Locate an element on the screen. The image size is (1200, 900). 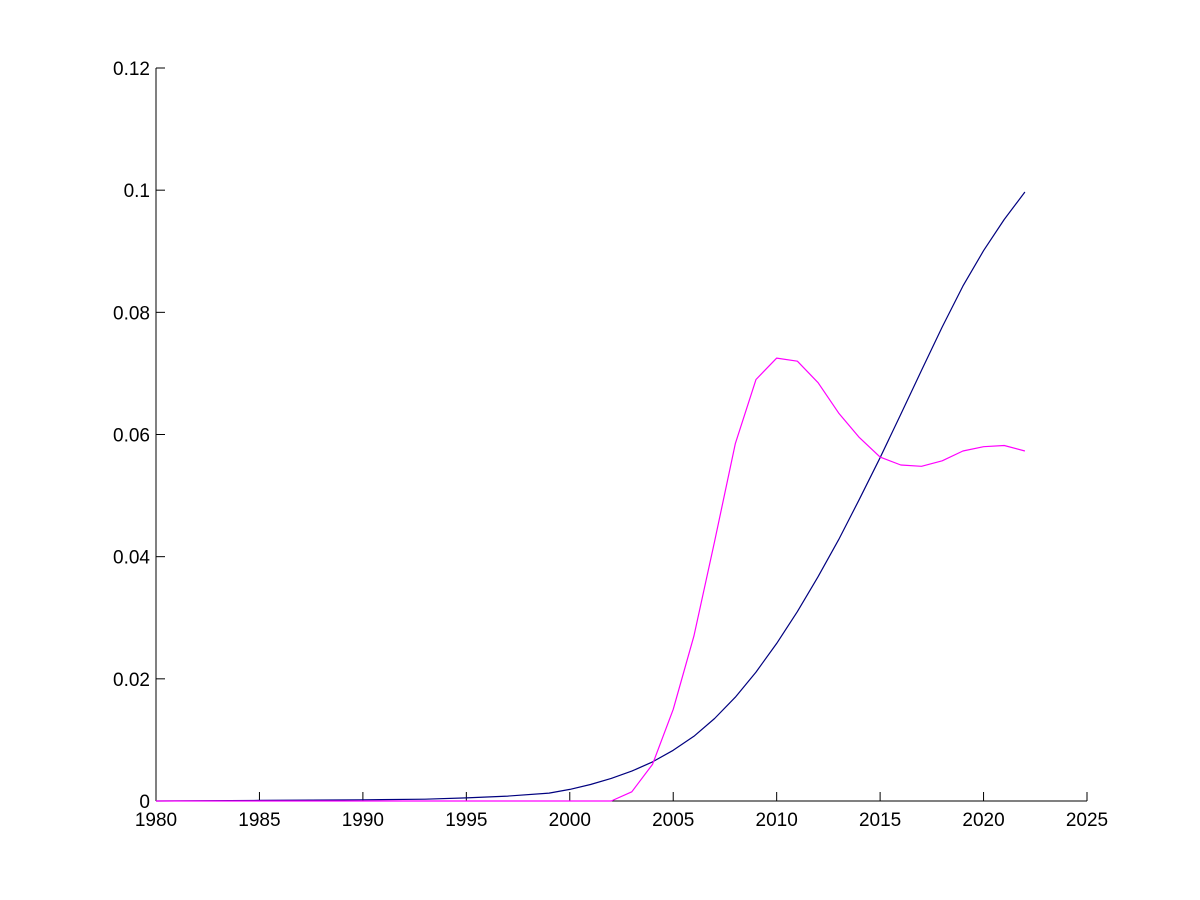
x-tick-label: 2000 is located at coordinates (570, 820).